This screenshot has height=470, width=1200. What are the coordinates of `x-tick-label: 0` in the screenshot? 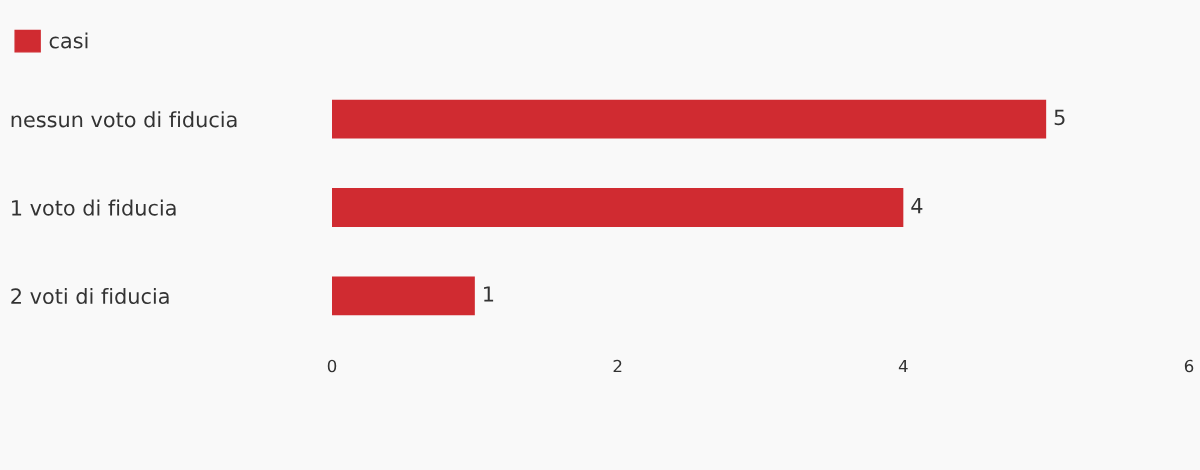 It's located at (332, 366).